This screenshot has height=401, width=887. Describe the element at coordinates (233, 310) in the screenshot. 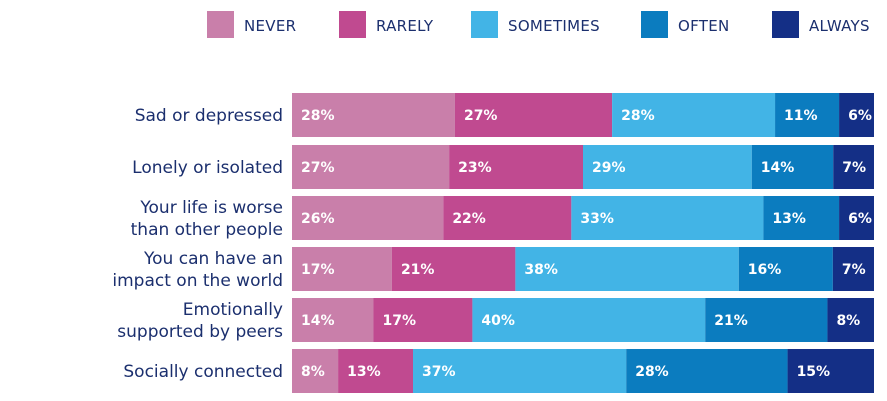

I see `category-label: Emotionally` at that location.